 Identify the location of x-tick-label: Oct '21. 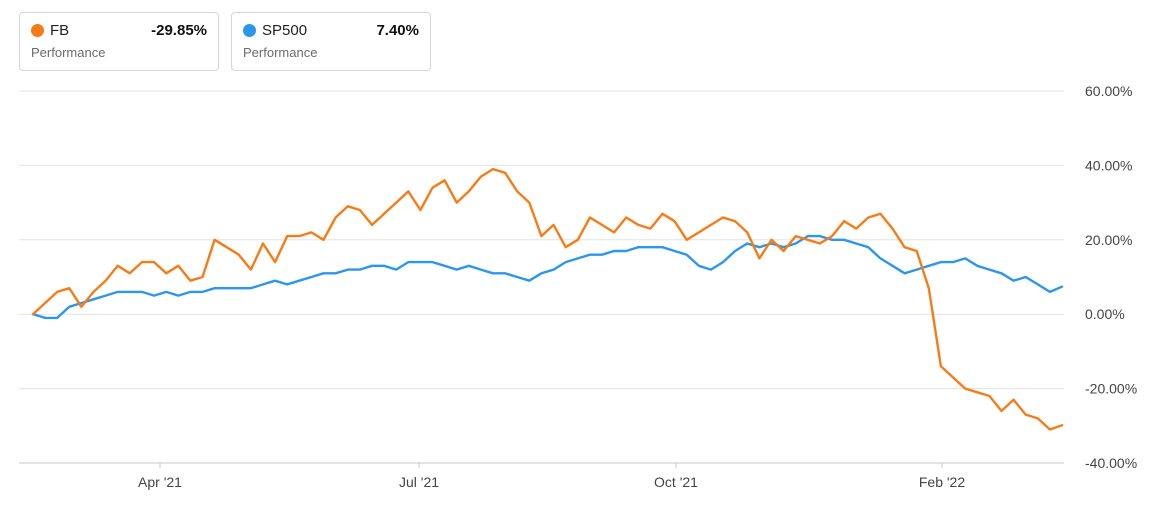
(676, 482).